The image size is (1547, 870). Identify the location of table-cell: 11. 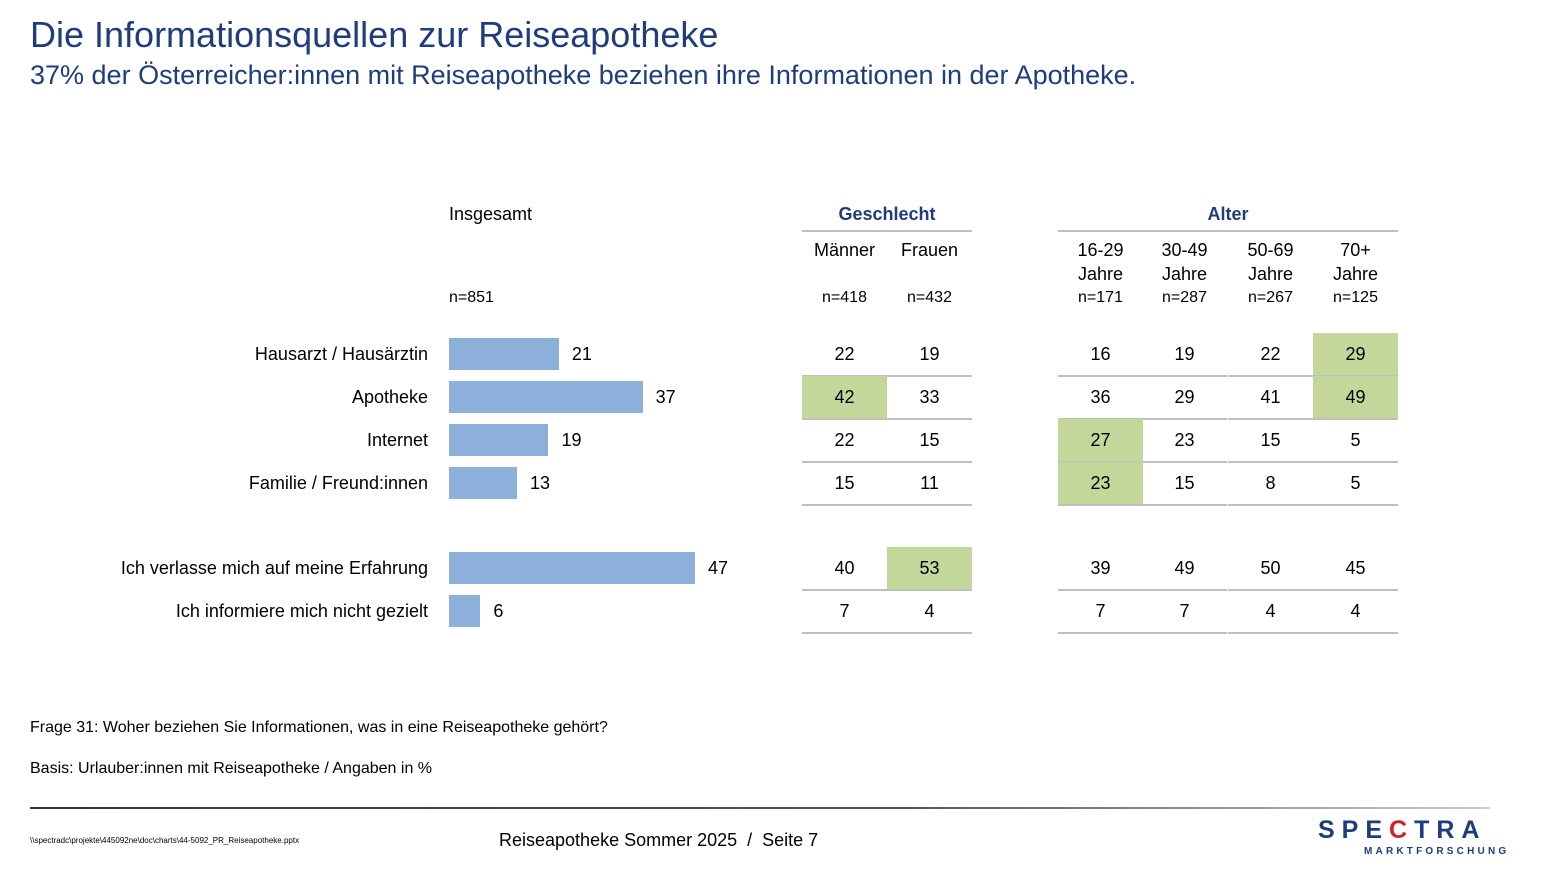
(929, 484).